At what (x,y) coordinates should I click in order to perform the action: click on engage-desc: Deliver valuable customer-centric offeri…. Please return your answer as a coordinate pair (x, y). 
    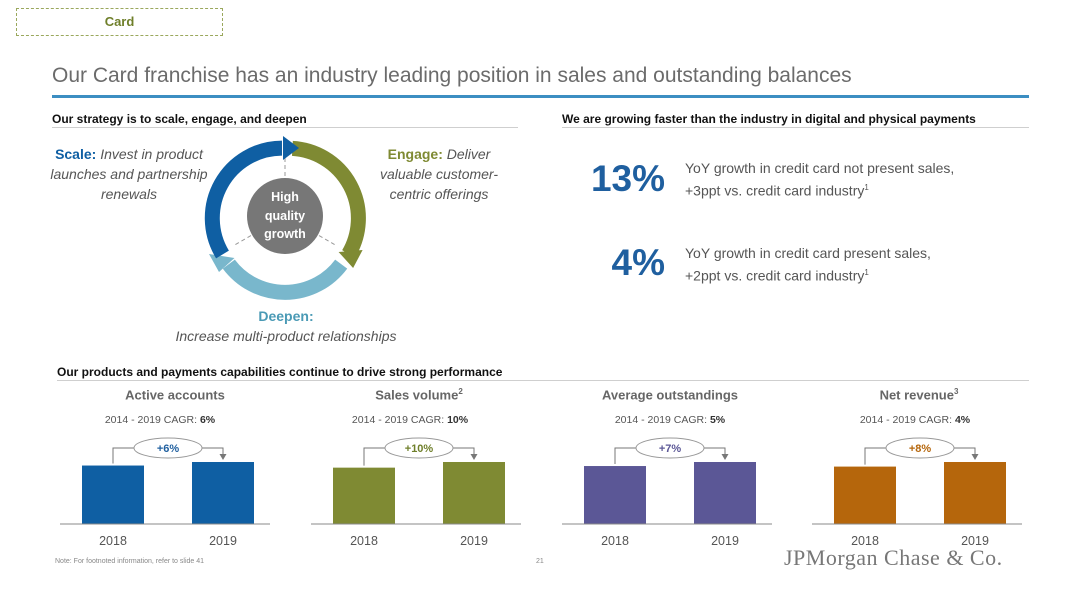
    Looking at the image, I should click on (439, 174).